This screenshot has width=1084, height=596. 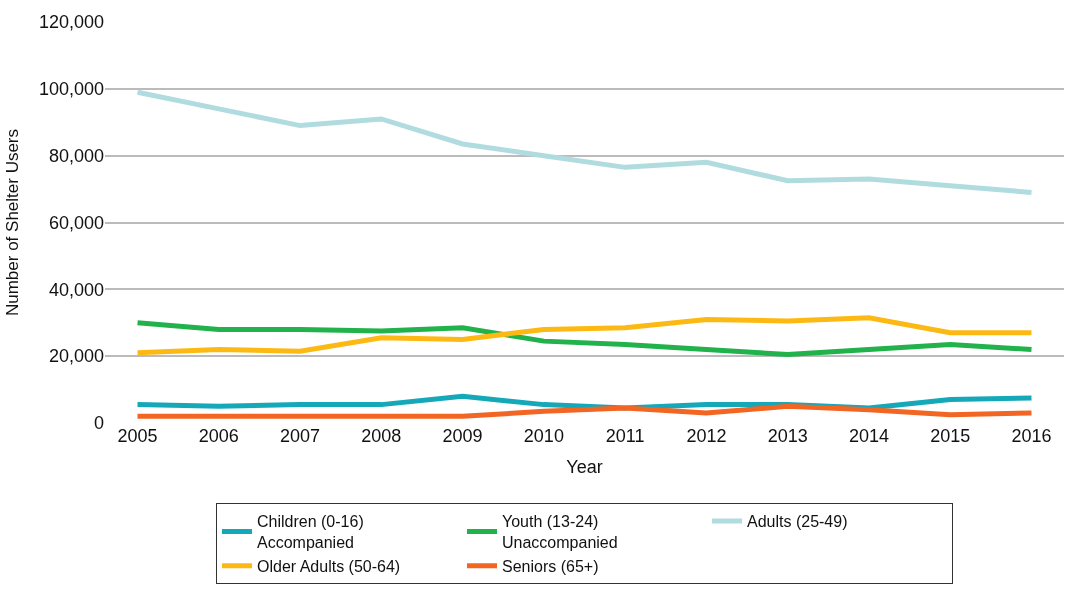 I want to click on y-tick-label: 120,000, so click(x=71, y=22).